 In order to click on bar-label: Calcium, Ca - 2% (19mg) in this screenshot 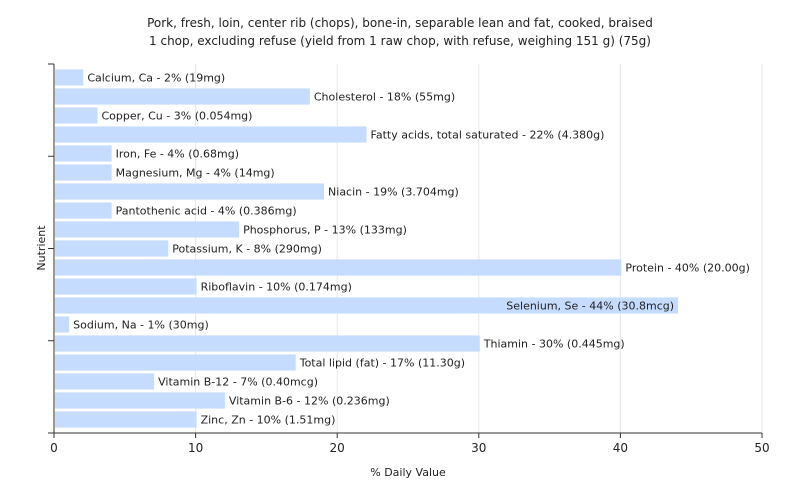, I will do `click(156, 78)`.